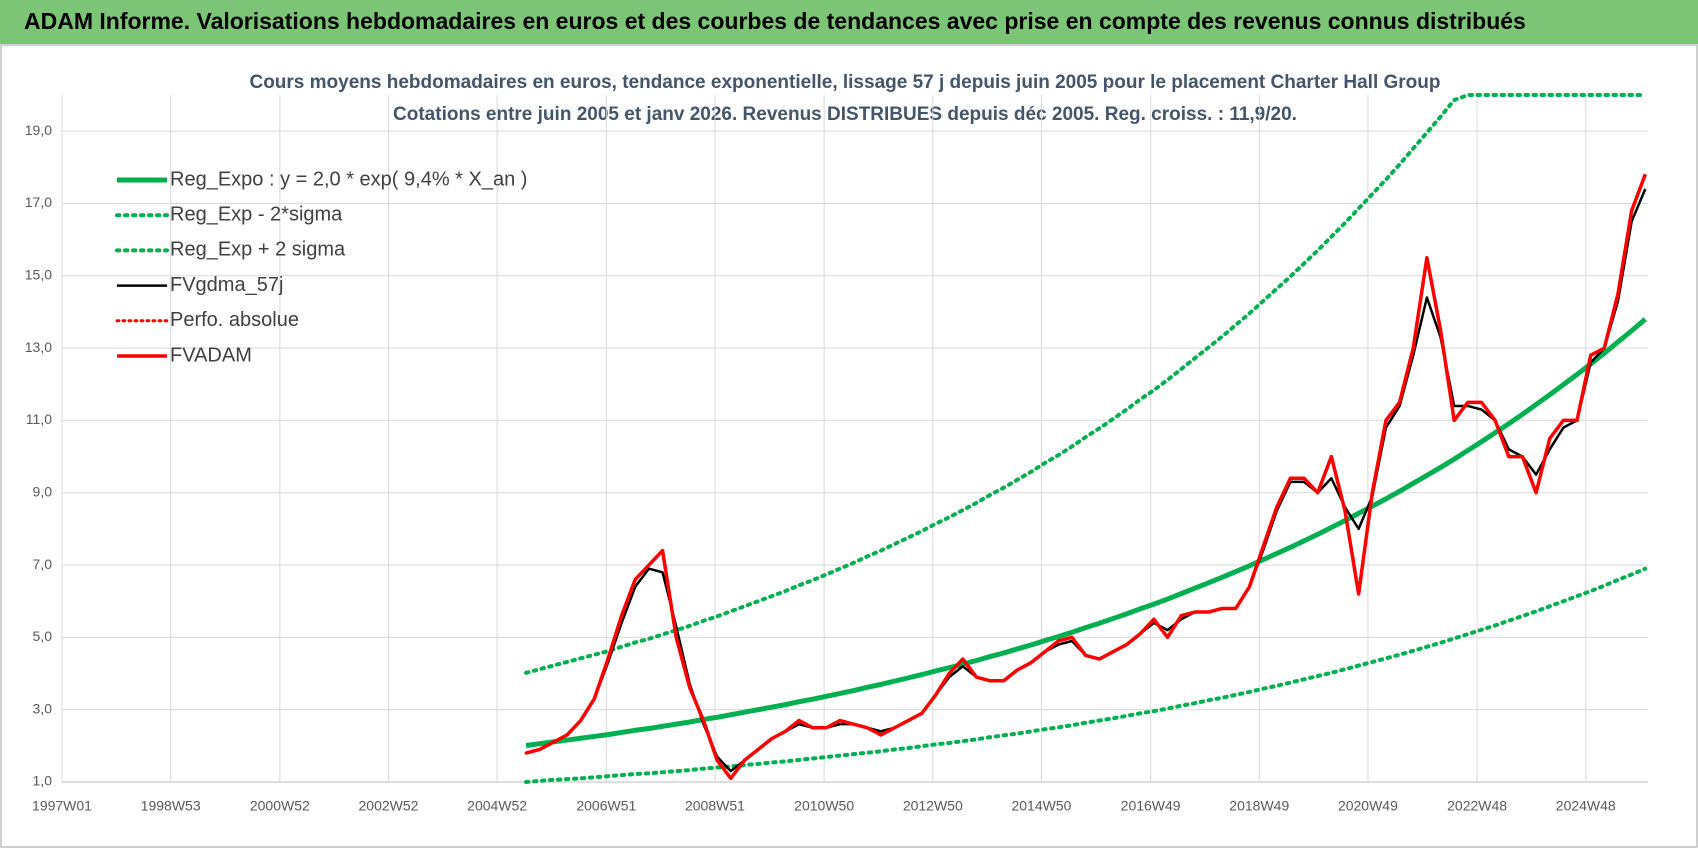  What do you see at coordinates (38, 347) in the screenshot?
I see `y-tick-label: 13,0` at bounding box center [38, 347].